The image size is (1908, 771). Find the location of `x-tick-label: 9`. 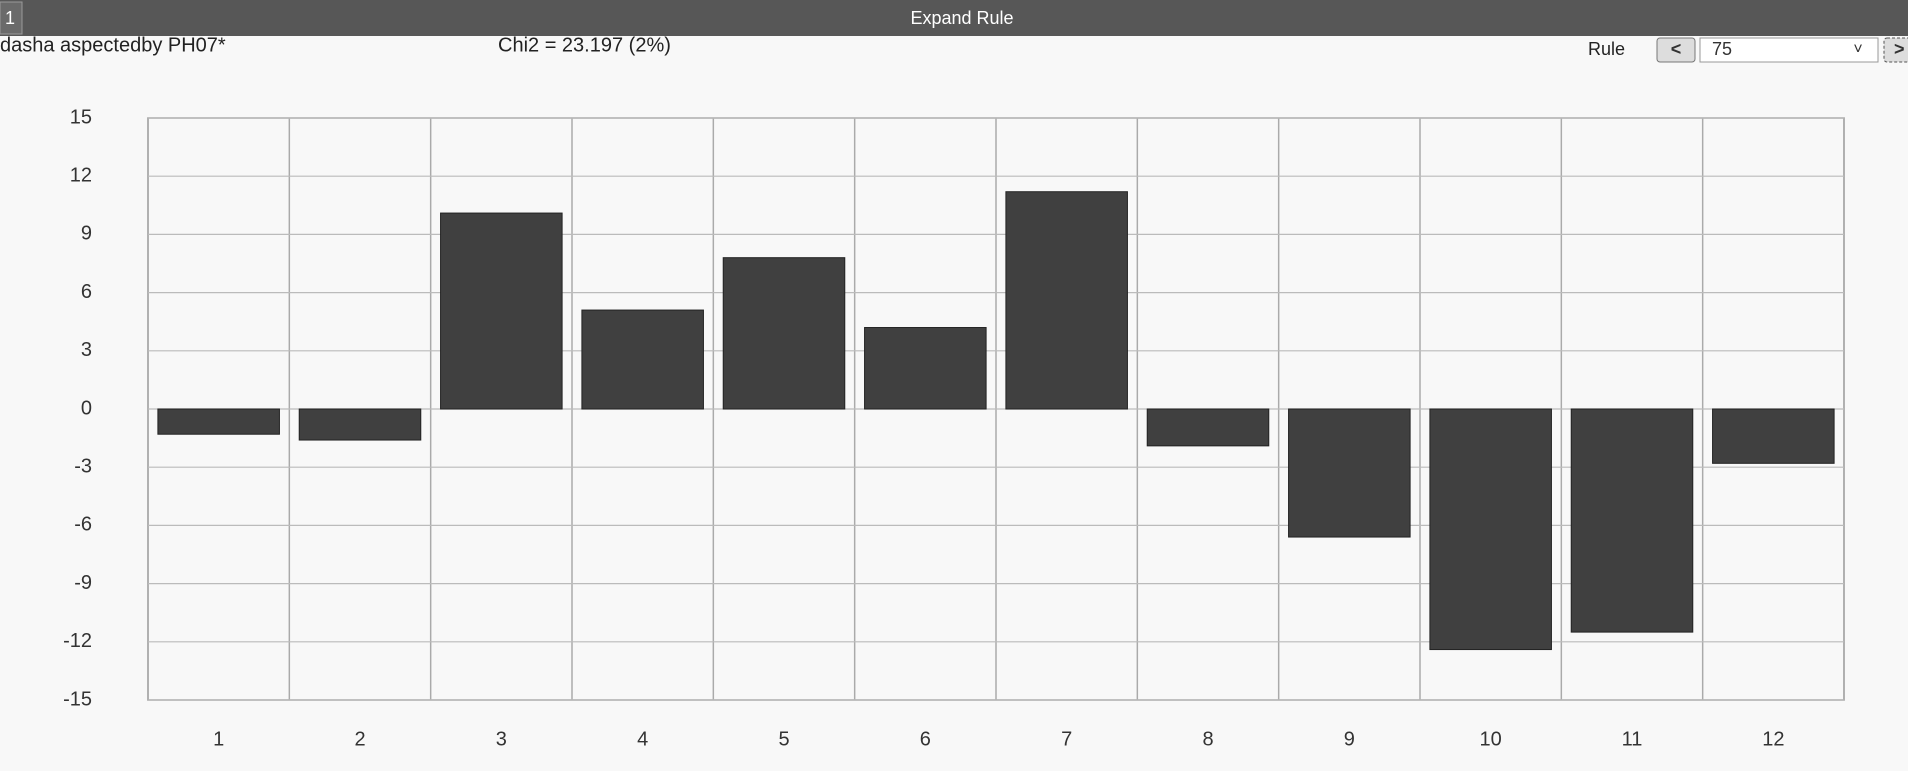

x-tick-label: 9 is located at coordinates (1349, 739).